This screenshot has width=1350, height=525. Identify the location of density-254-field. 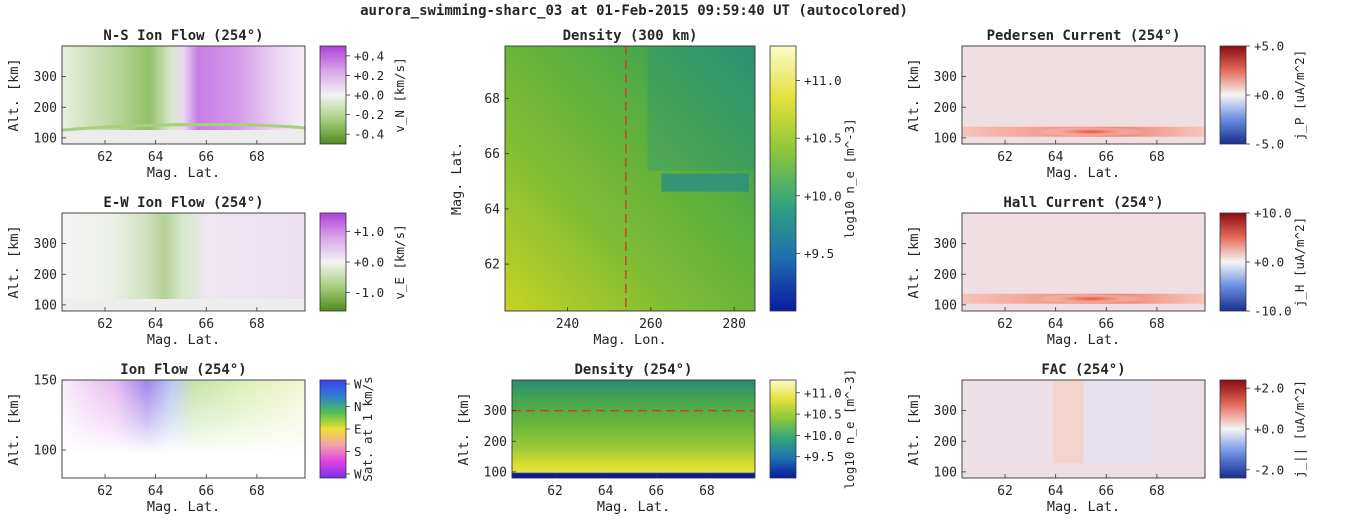
(633, 429).